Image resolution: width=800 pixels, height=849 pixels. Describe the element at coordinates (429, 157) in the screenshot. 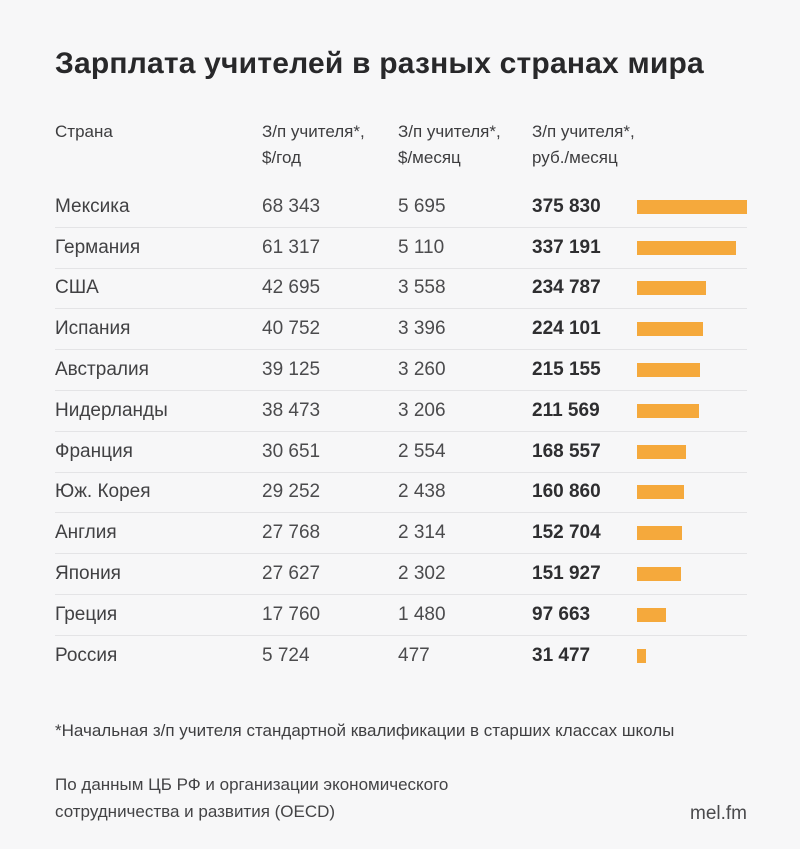

I see `column-header-line: $/месяц` at that location.